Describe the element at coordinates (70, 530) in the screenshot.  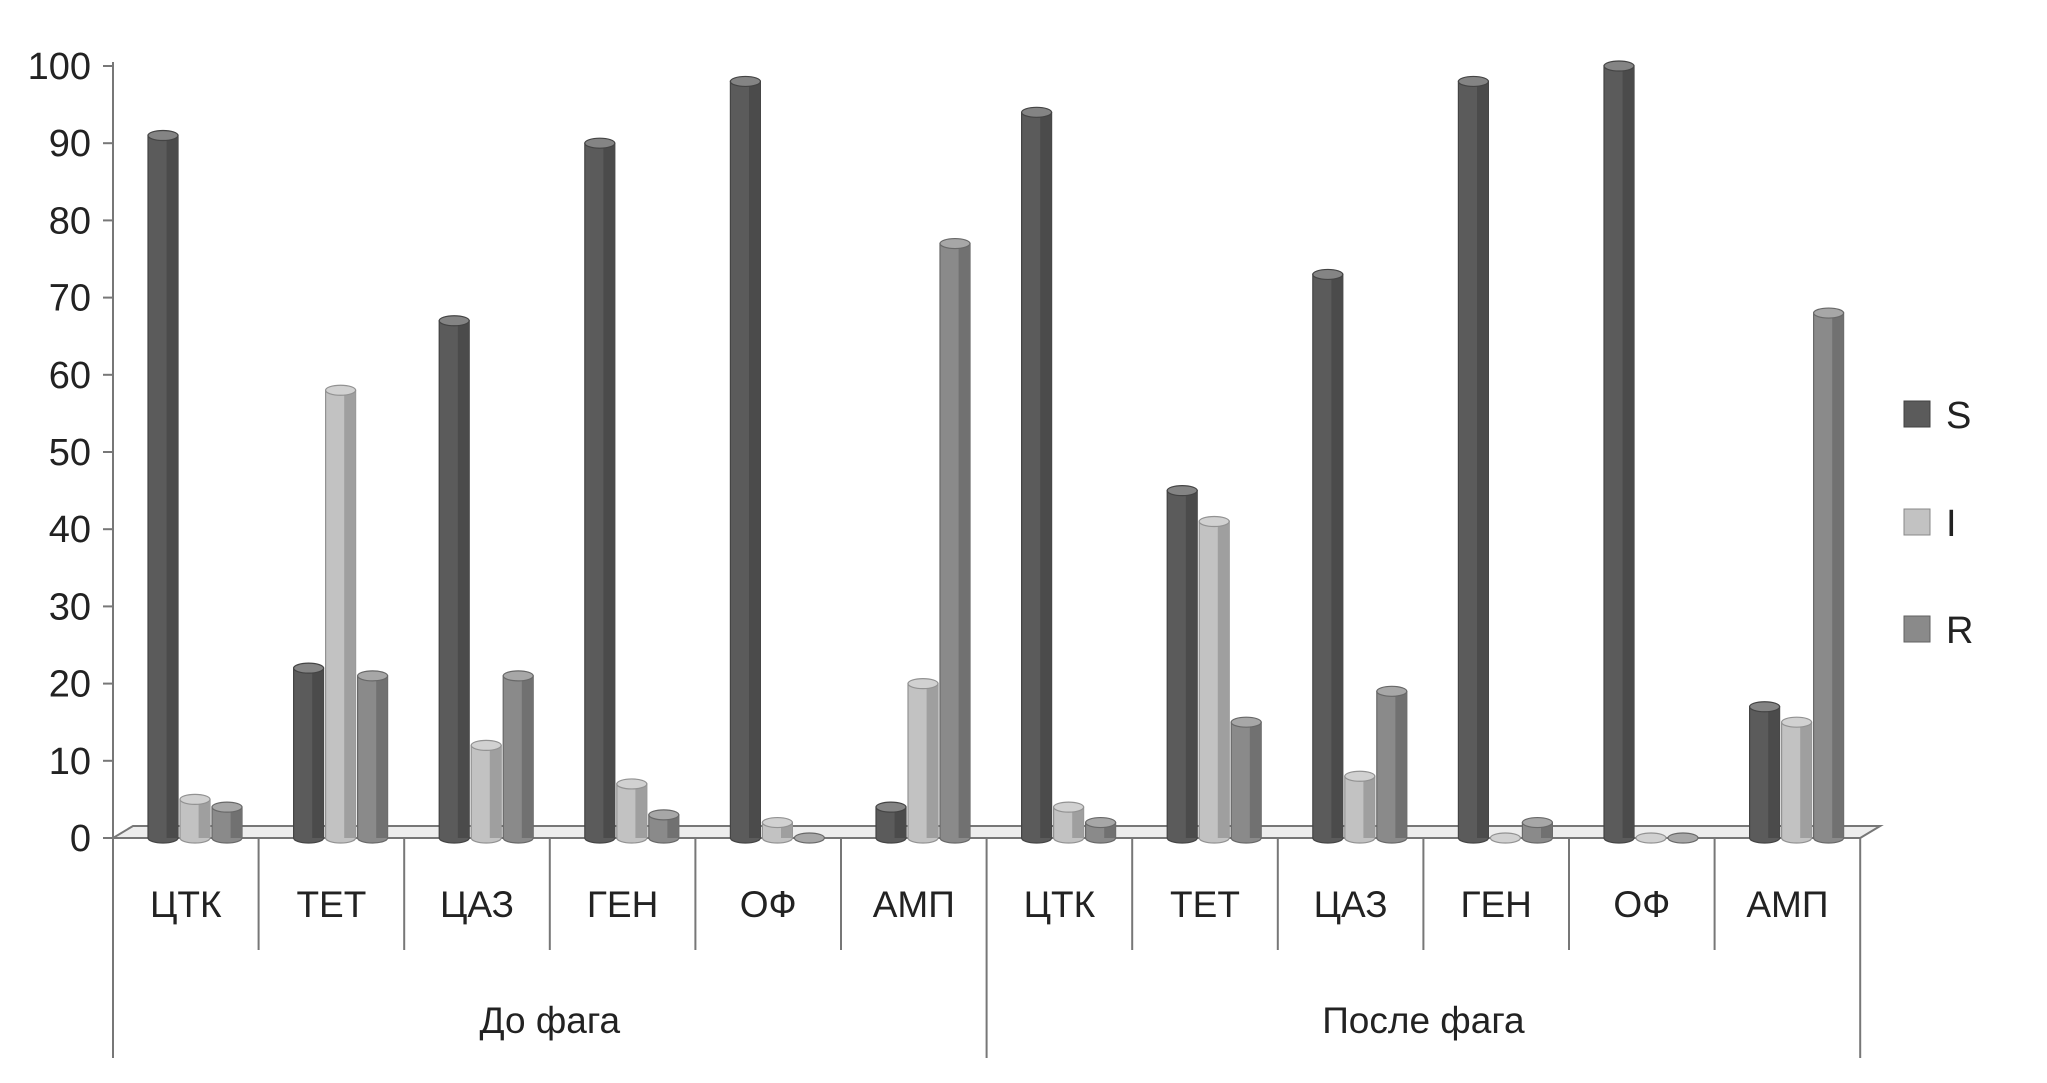
I see `y-tick-label: 40` at that location.